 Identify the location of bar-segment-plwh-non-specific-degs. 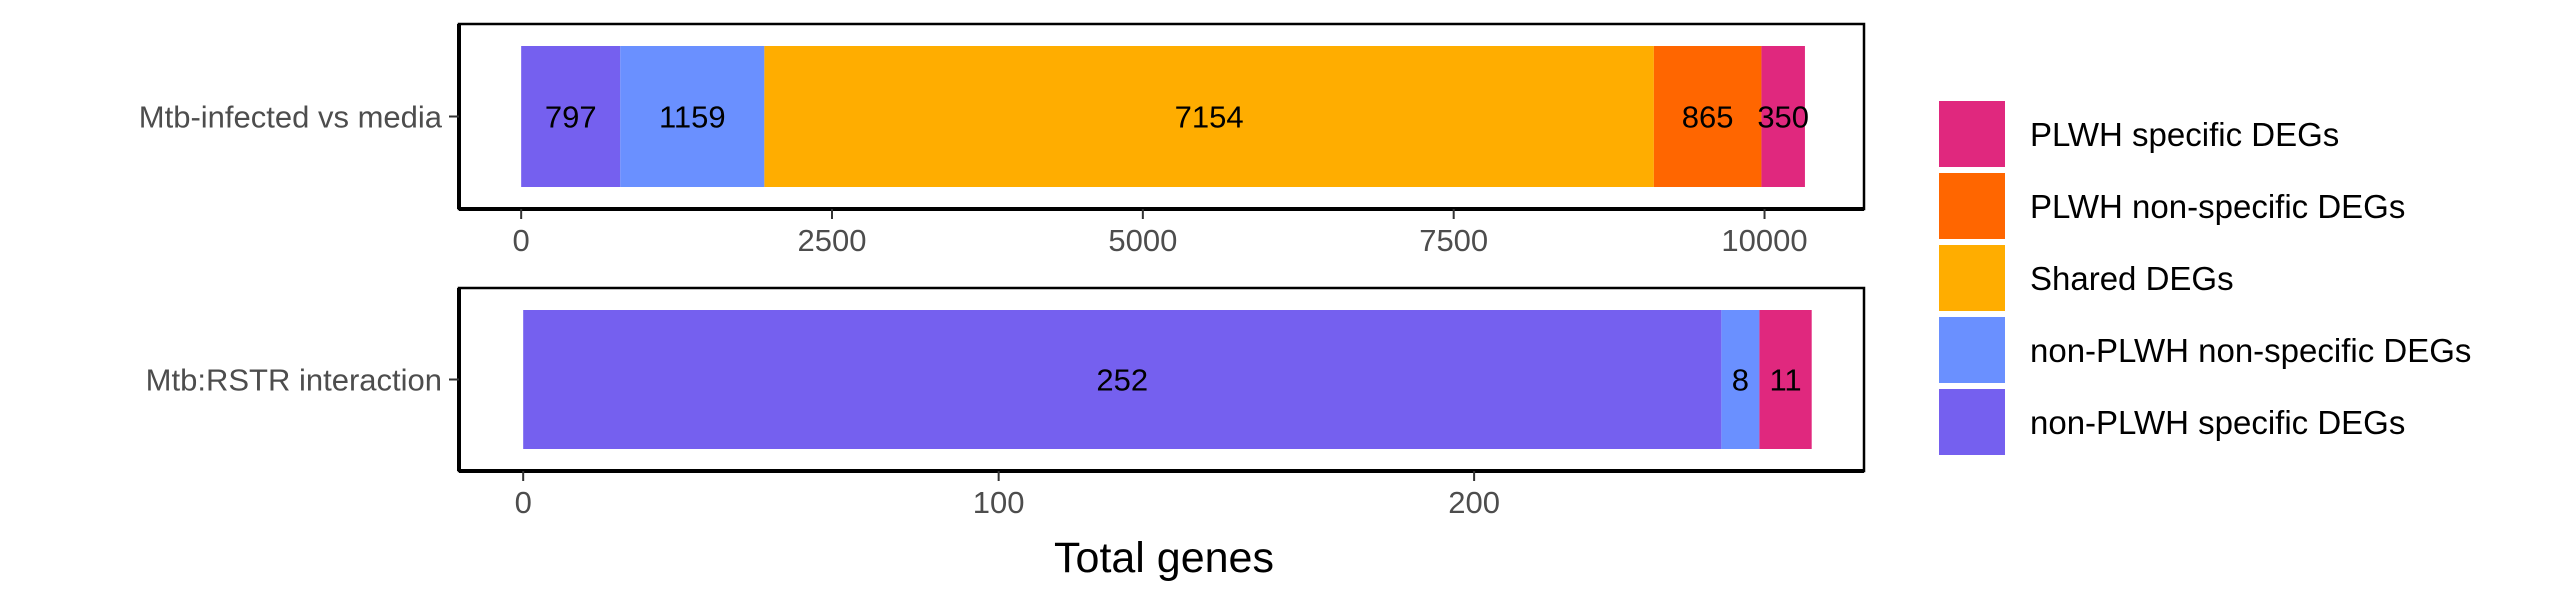
(1707, 116).